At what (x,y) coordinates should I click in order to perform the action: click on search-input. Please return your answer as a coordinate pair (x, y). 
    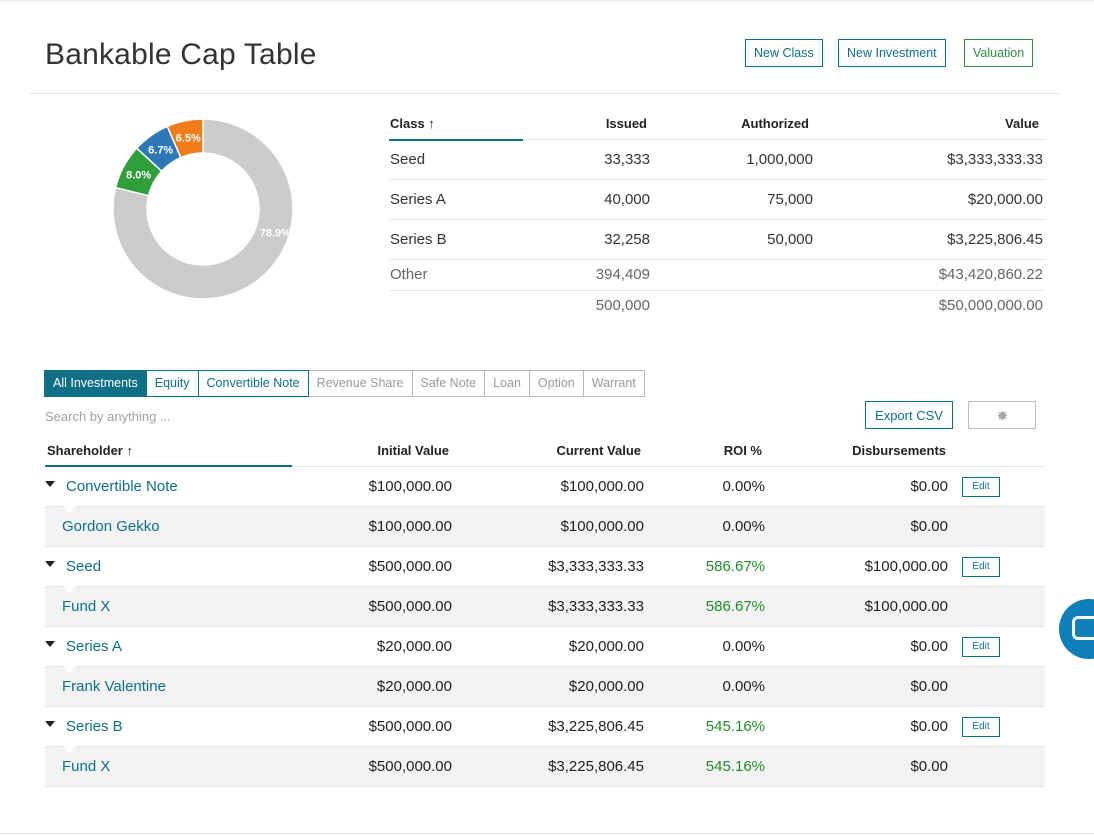
    Looking at the image, I should click on (245, 416).